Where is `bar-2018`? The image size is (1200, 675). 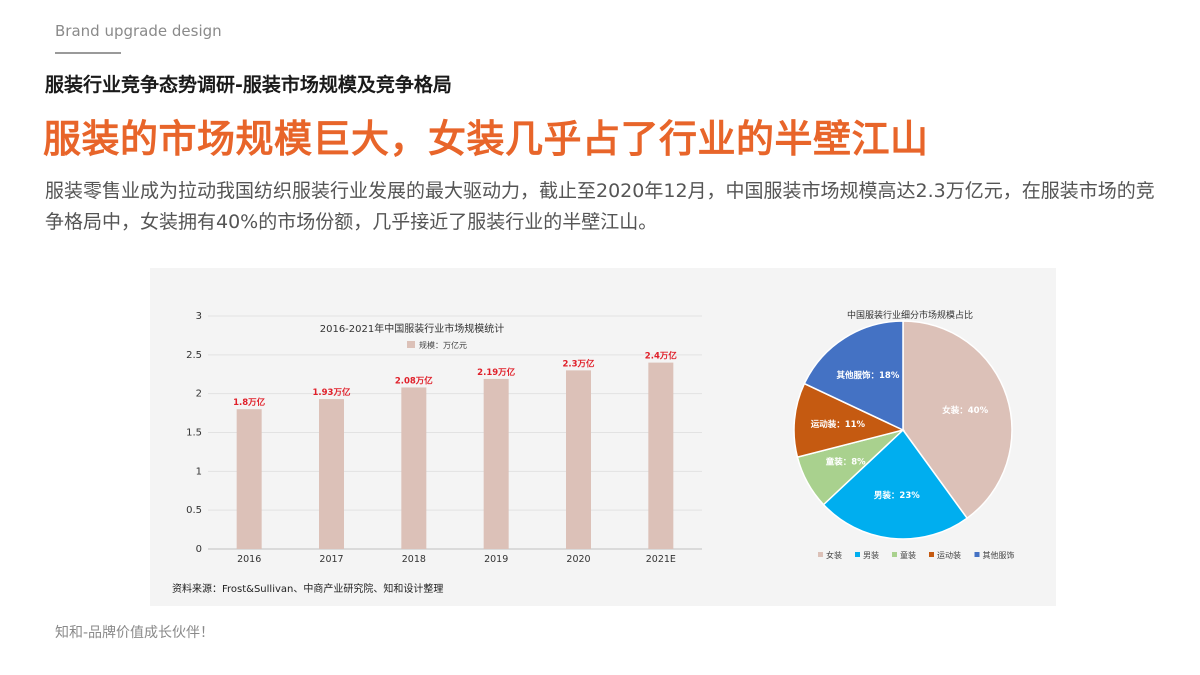
bar-2018 is located at coordinates (414, 468).